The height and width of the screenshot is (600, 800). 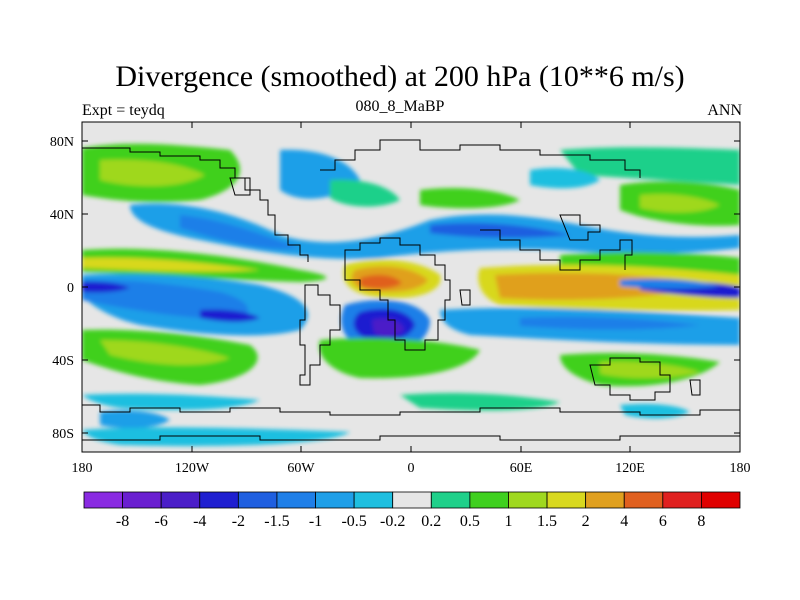 I want to click on lat-label-40n: 40N, so click(x=62, y=215).